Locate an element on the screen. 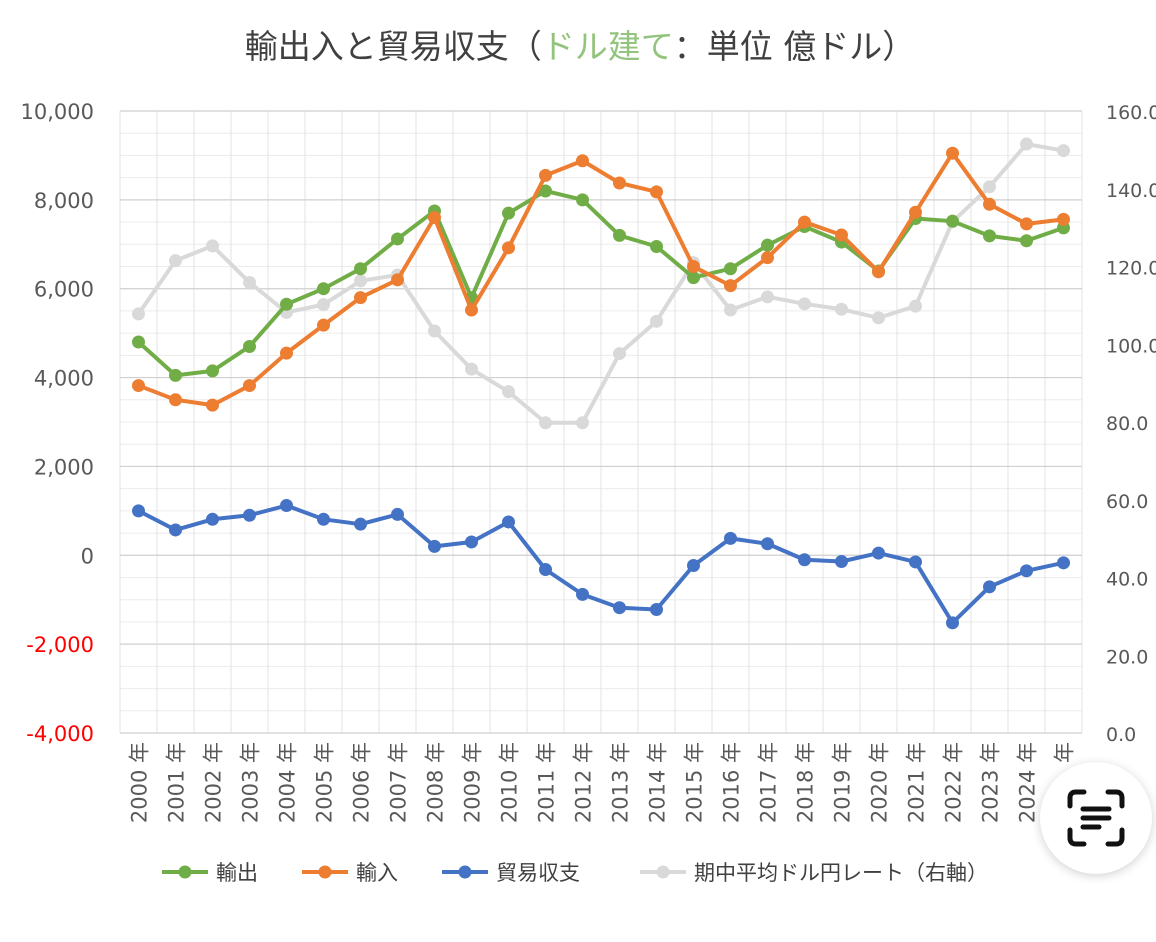  x-tick-label: 2000 年 is located at coordinates (140, 782).